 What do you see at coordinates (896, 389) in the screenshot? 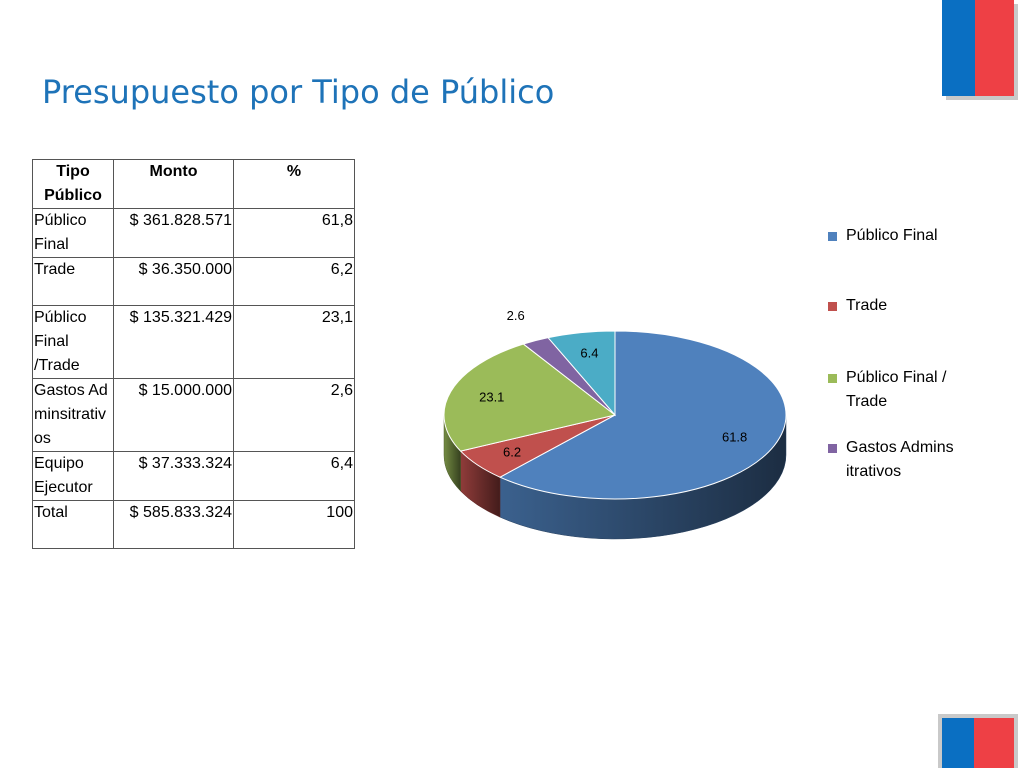
I see `legend-label: Público Final /Trade` at bounding box center [896, 389].